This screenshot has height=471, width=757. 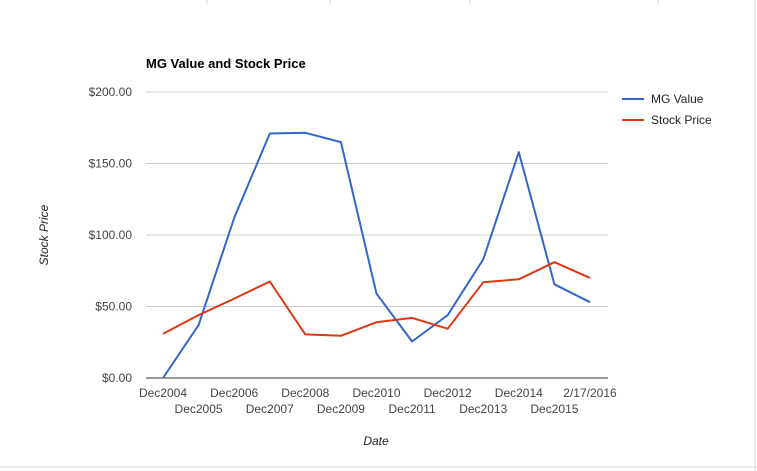 I want to click on y-tick-label: $150.00, so click(x=111, y=164).